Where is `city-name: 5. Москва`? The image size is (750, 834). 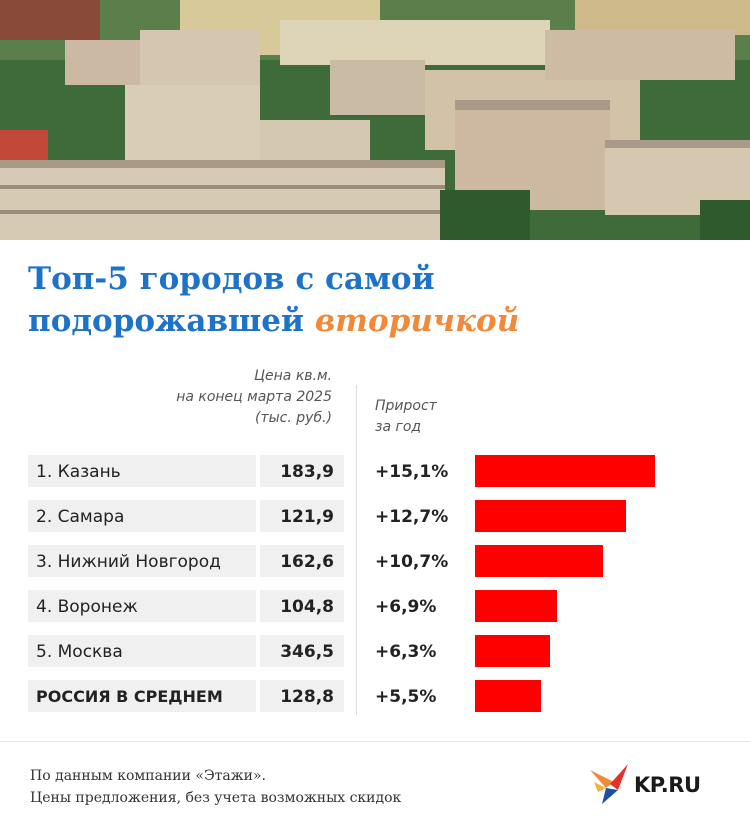
city-name: 5. Москва is located at coordinates (79, 652).